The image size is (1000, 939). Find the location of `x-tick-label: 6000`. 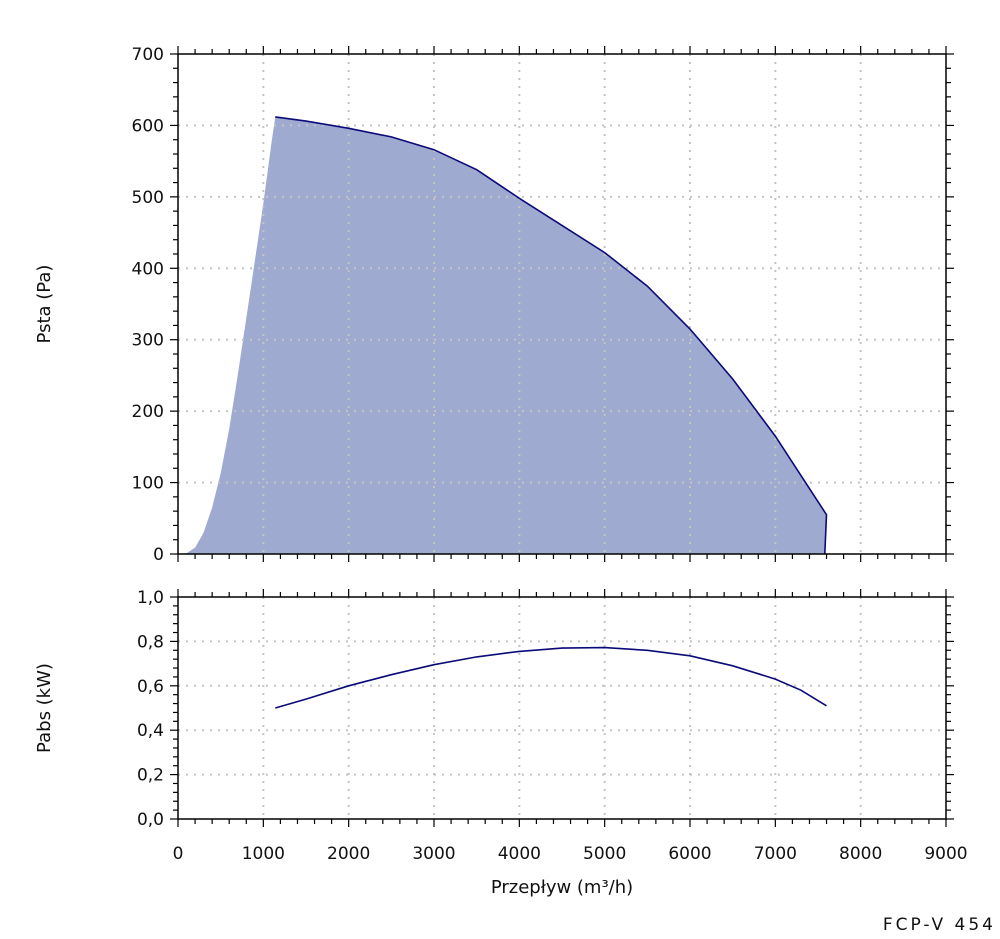

x-tick-label: 6000 is located at coordinates (689, 854).